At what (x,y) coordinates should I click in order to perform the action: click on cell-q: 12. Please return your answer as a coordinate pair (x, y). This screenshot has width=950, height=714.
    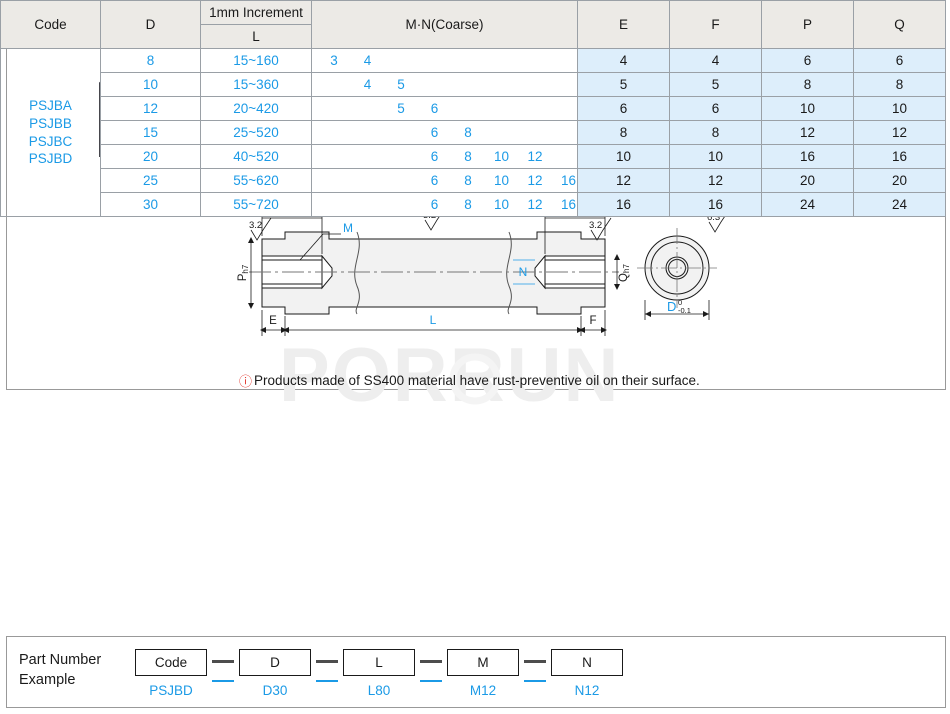
    Looking at the image, I should click on (899, 132).